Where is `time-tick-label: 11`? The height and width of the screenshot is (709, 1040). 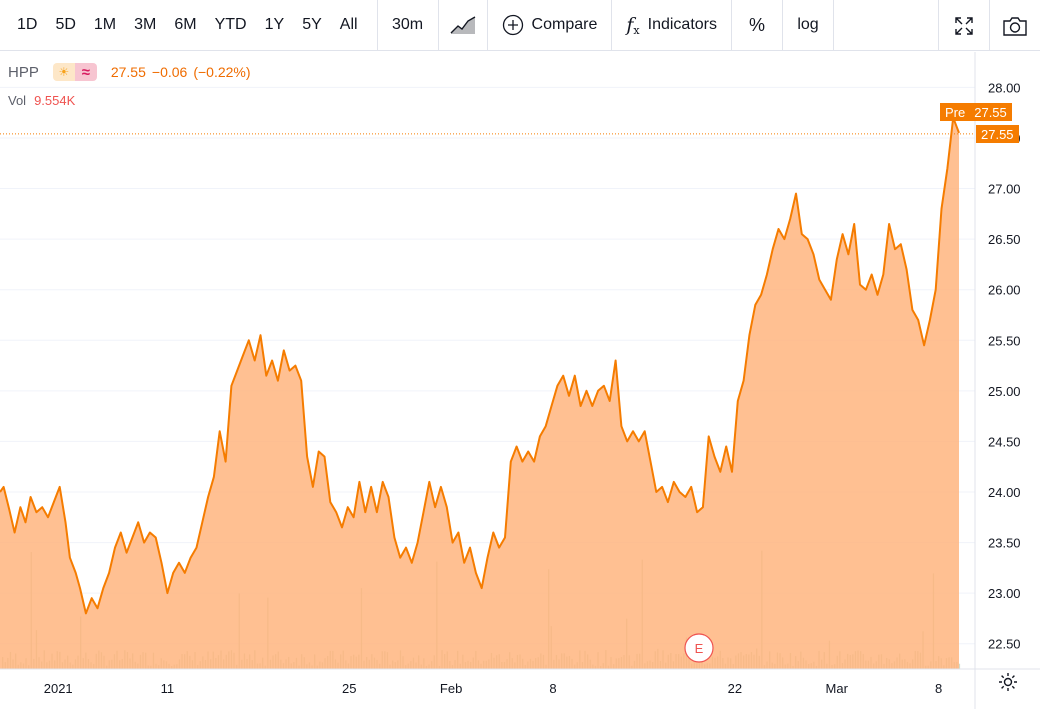
time-tick-label: 11 is located at coordinates (168, 688).